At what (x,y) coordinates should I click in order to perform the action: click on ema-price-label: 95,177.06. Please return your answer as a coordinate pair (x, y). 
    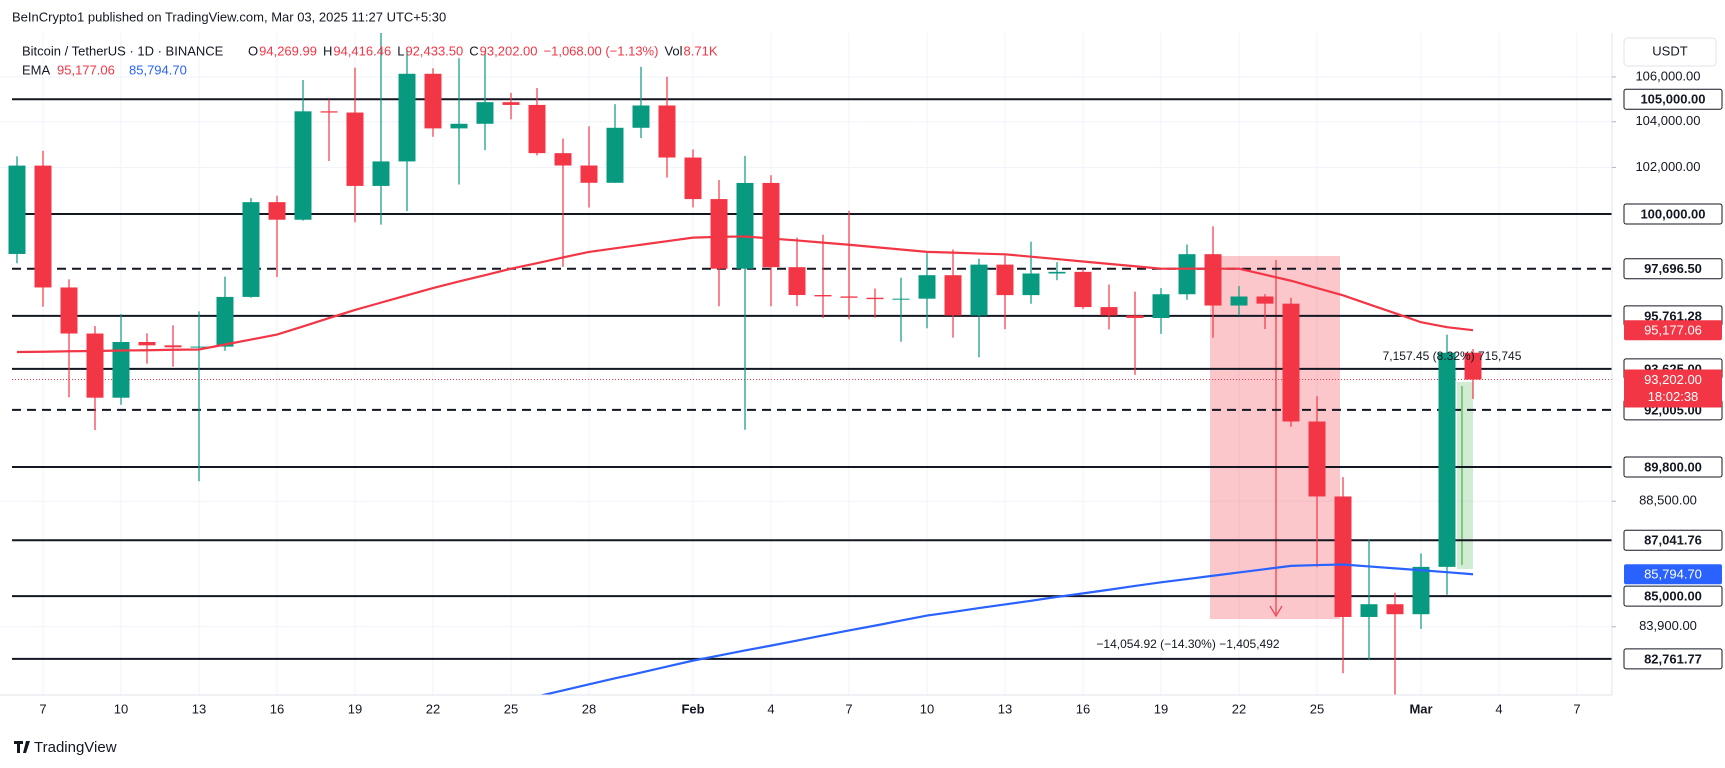
    Looking at the image, I should click on (1673, 330).